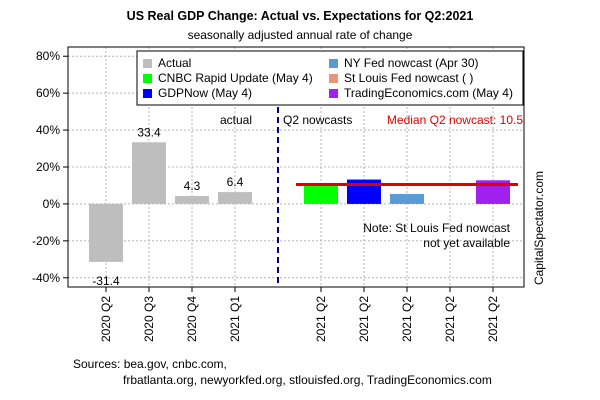 The width and height of the screenshot is (600, 400). What do you see at coordinates (235, 182) in the screenshot?
I see `bar-value-label: 6.4` at bounding box center [235, 182].